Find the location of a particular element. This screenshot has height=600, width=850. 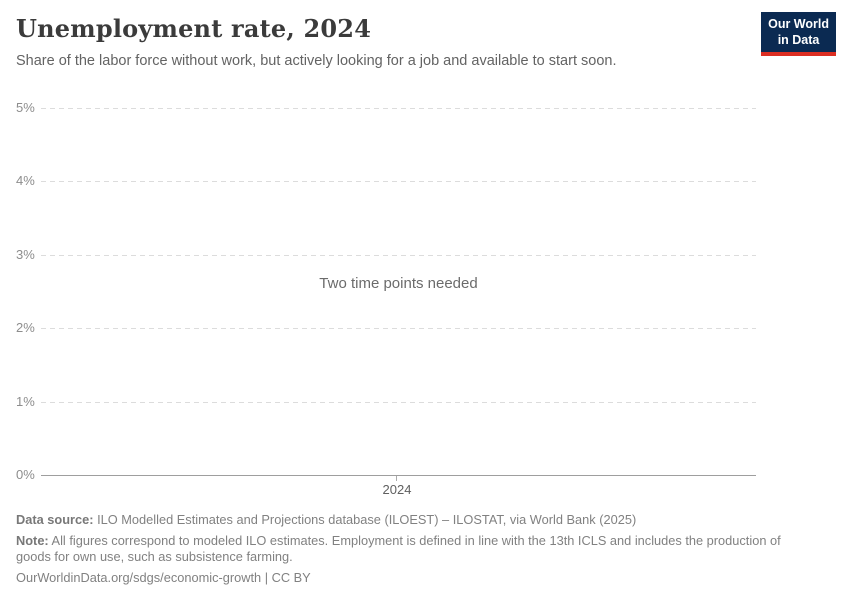

page-title: Unemployment rate, 2024 is located at coordinates (194, 28).